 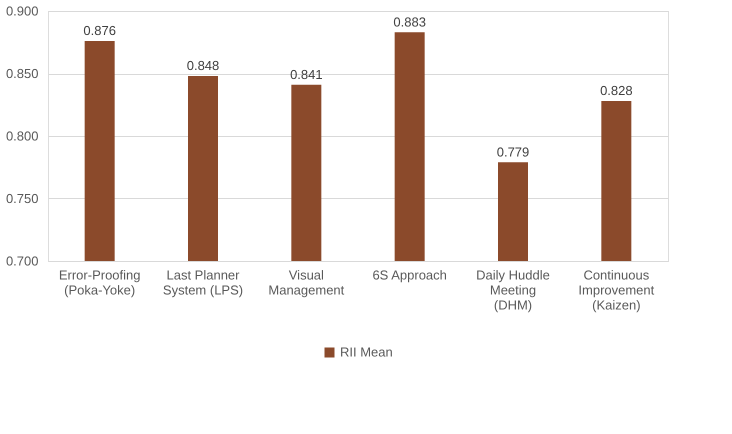 What do you see at coordinates (366, 352) in the screenshot?
I see `legend-label: RII Mean` at bounding box center [366, 352].